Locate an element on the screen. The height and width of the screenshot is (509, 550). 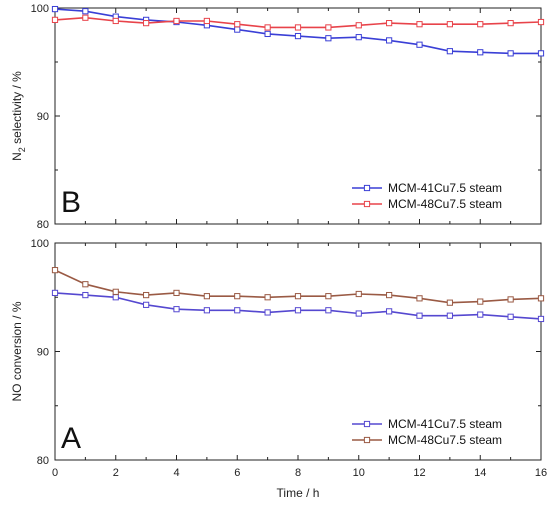
y-axis-title: N2 selectivity / % is located at coordinates (18, 116).